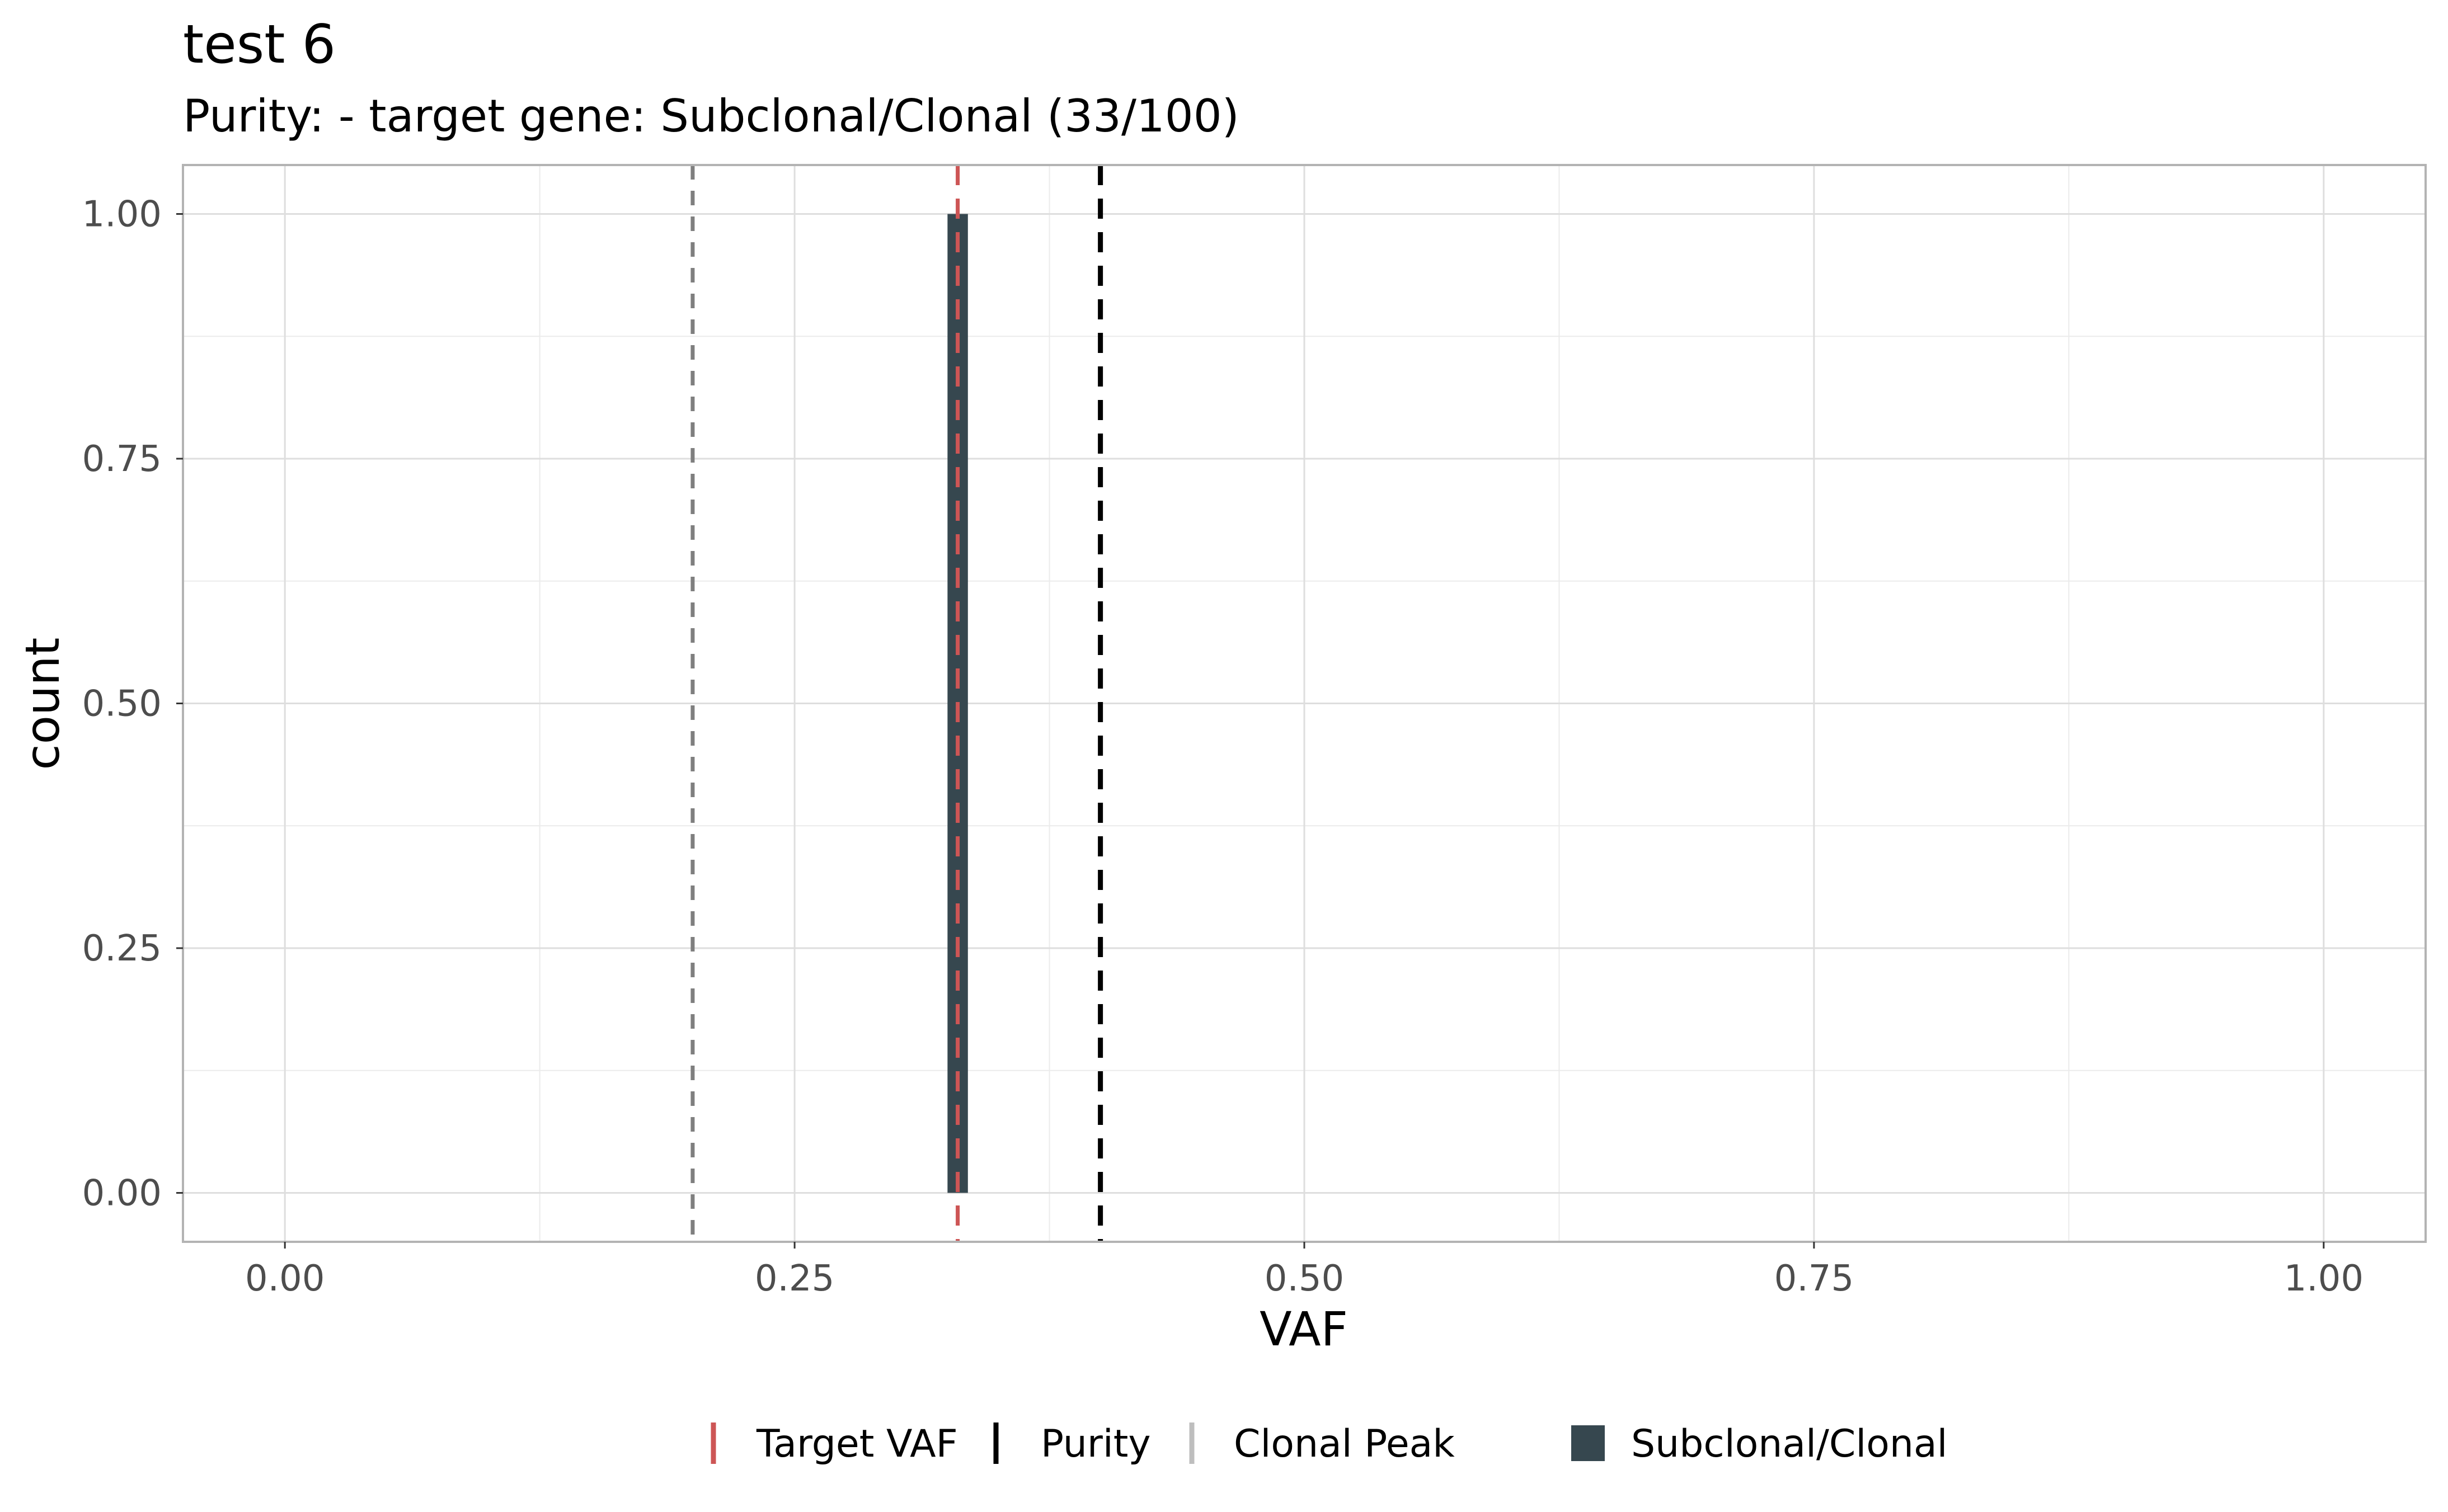 The image size is (2448, 1512). Describe the element at coordinates (1304, 1329) in the screenshot. I see `x-axis-title: VAF` at that location.